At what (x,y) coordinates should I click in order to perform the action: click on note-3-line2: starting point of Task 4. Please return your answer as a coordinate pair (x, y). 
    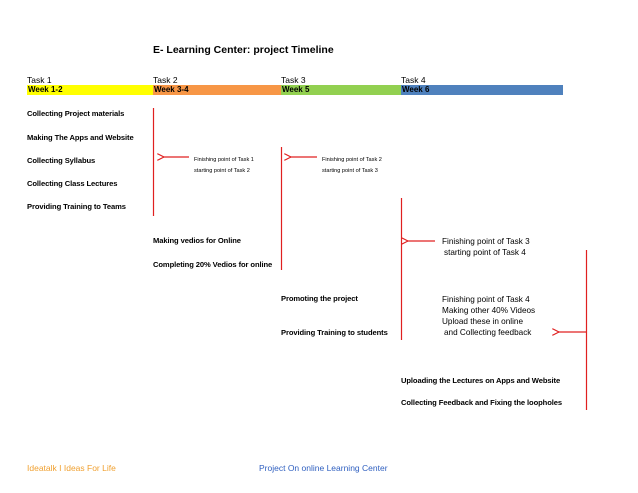
    Looking at the image, I should click on (485, 252).